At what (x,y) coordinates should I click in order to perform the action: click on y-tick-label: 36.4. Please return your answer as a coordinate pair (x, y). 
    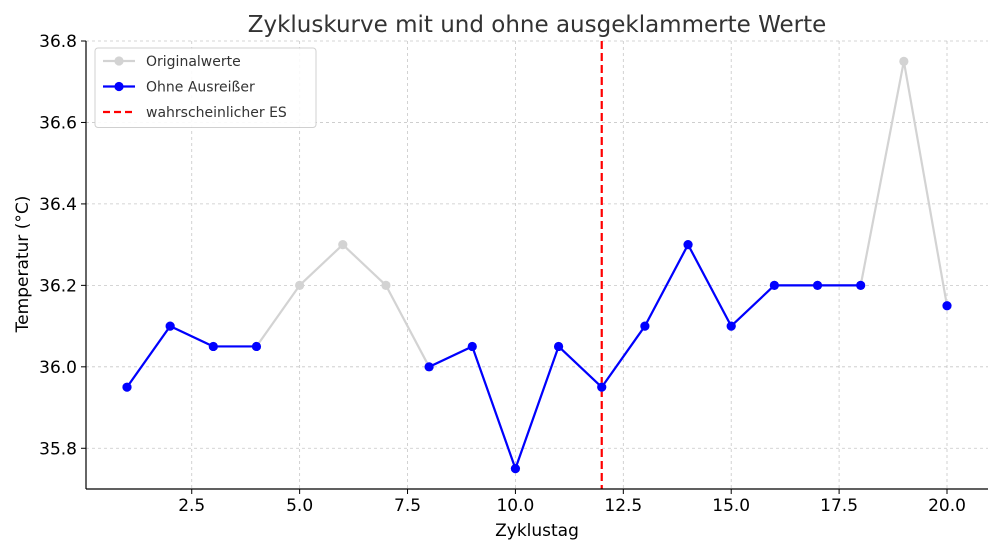
    Looking at the image, I should click on (58, 205).